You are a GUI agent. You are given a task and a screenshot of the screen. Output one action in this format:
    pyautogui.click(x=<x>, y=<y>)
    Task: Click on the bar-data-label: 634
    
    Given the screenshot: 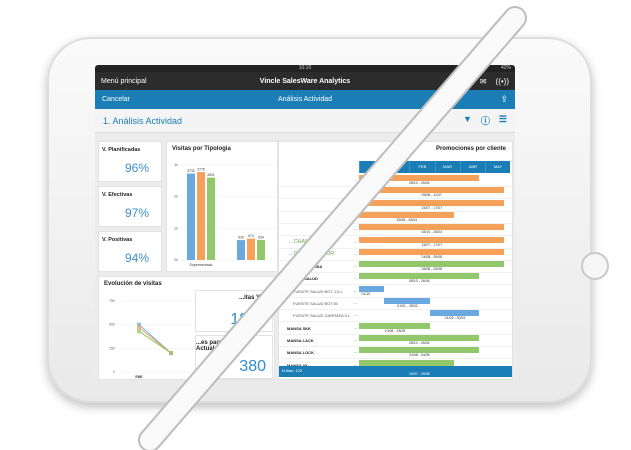 What is the action you would take?
    pyautogui.click(x=261, y=237)
    